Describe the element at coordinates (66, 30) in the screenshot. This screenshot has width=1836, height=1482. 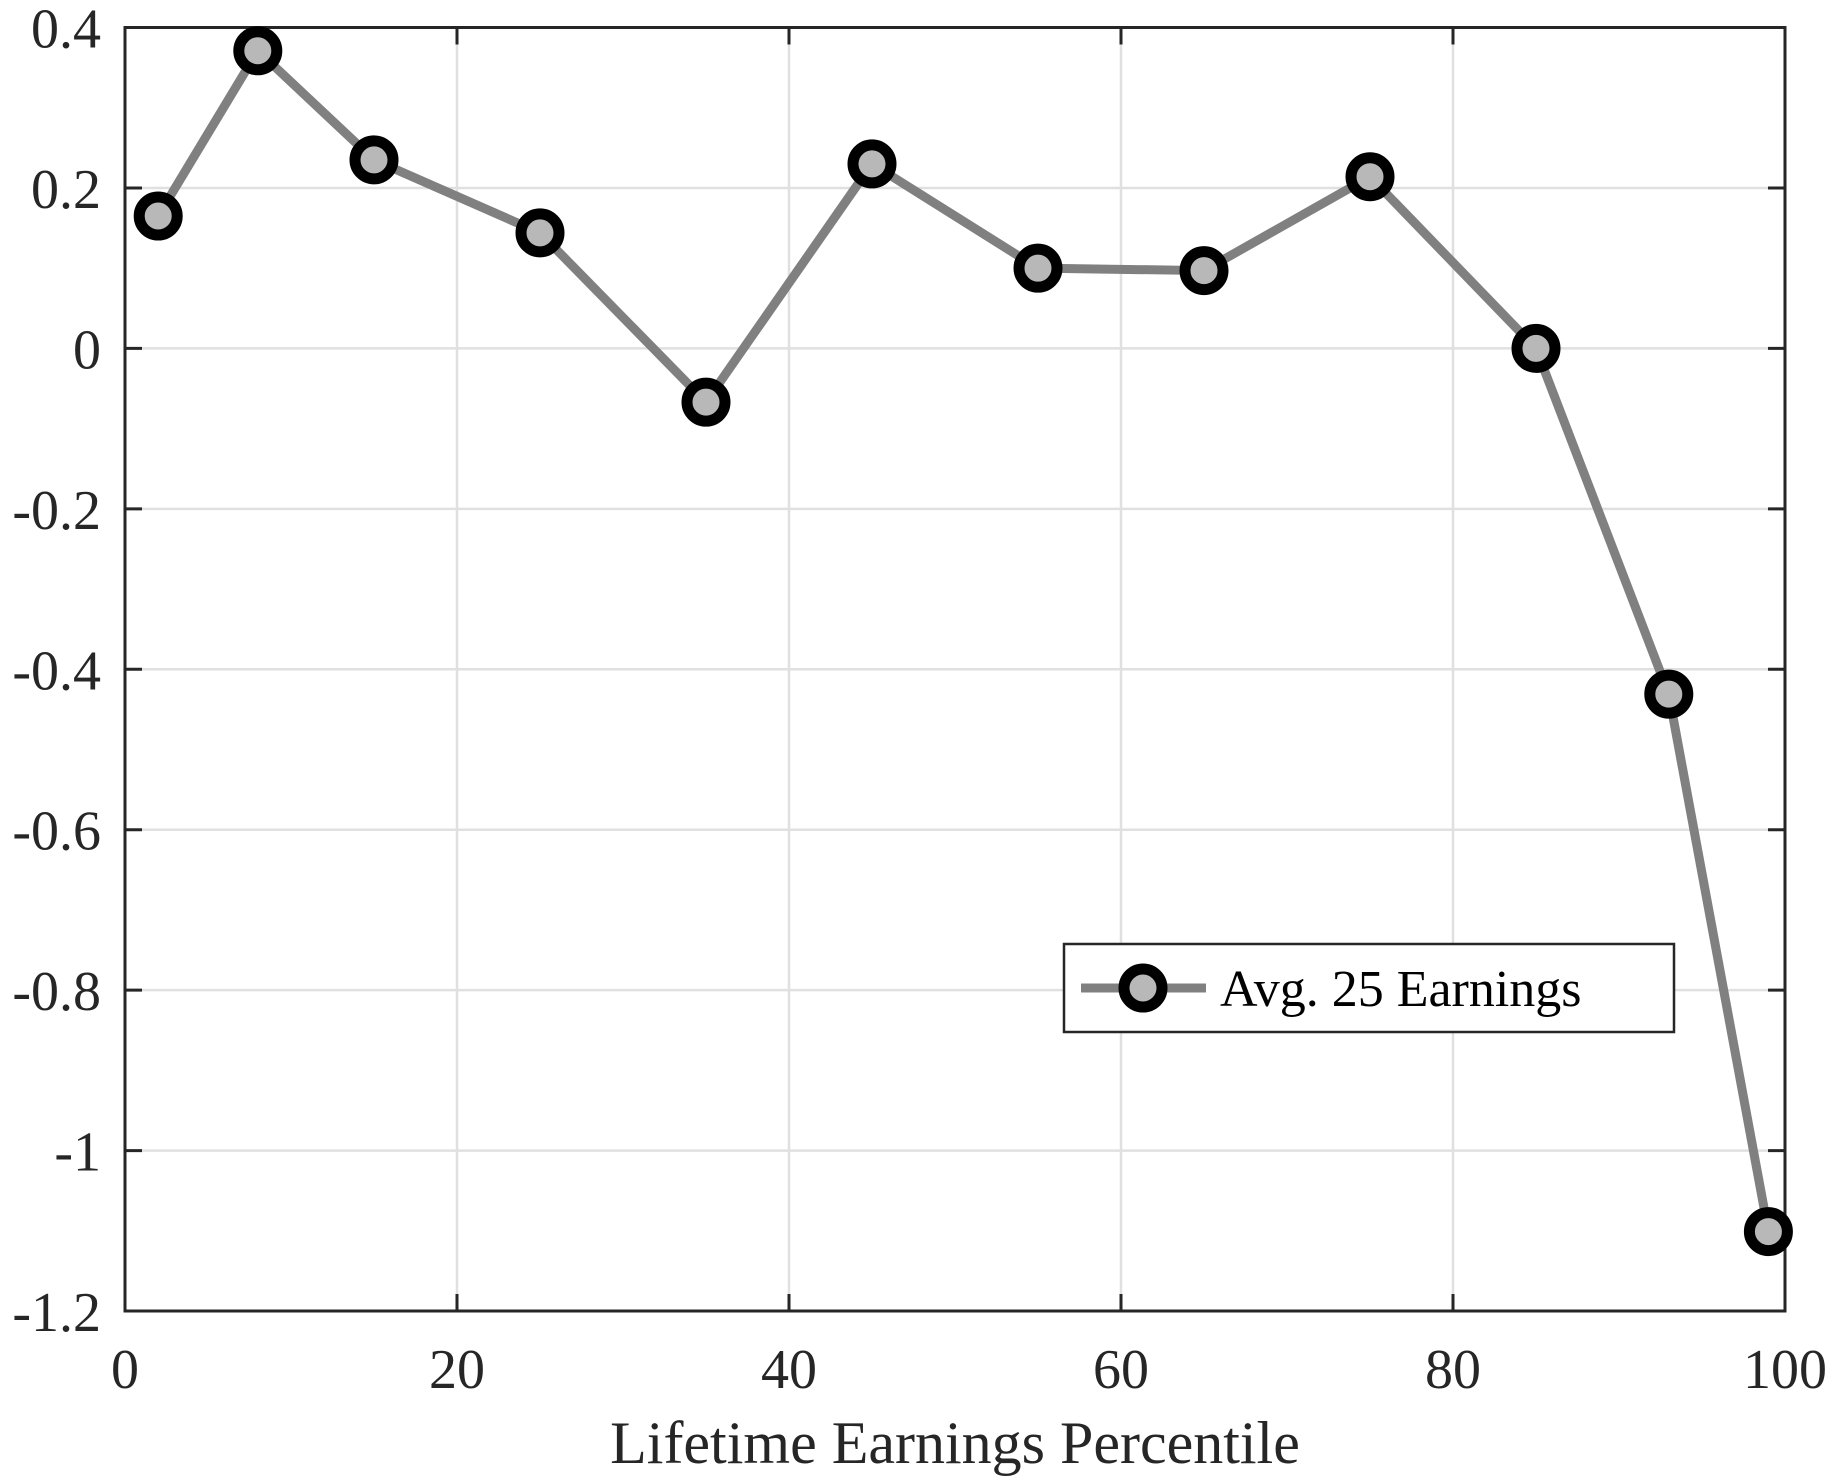
I see `y-tick-label: 0.4` at that location.